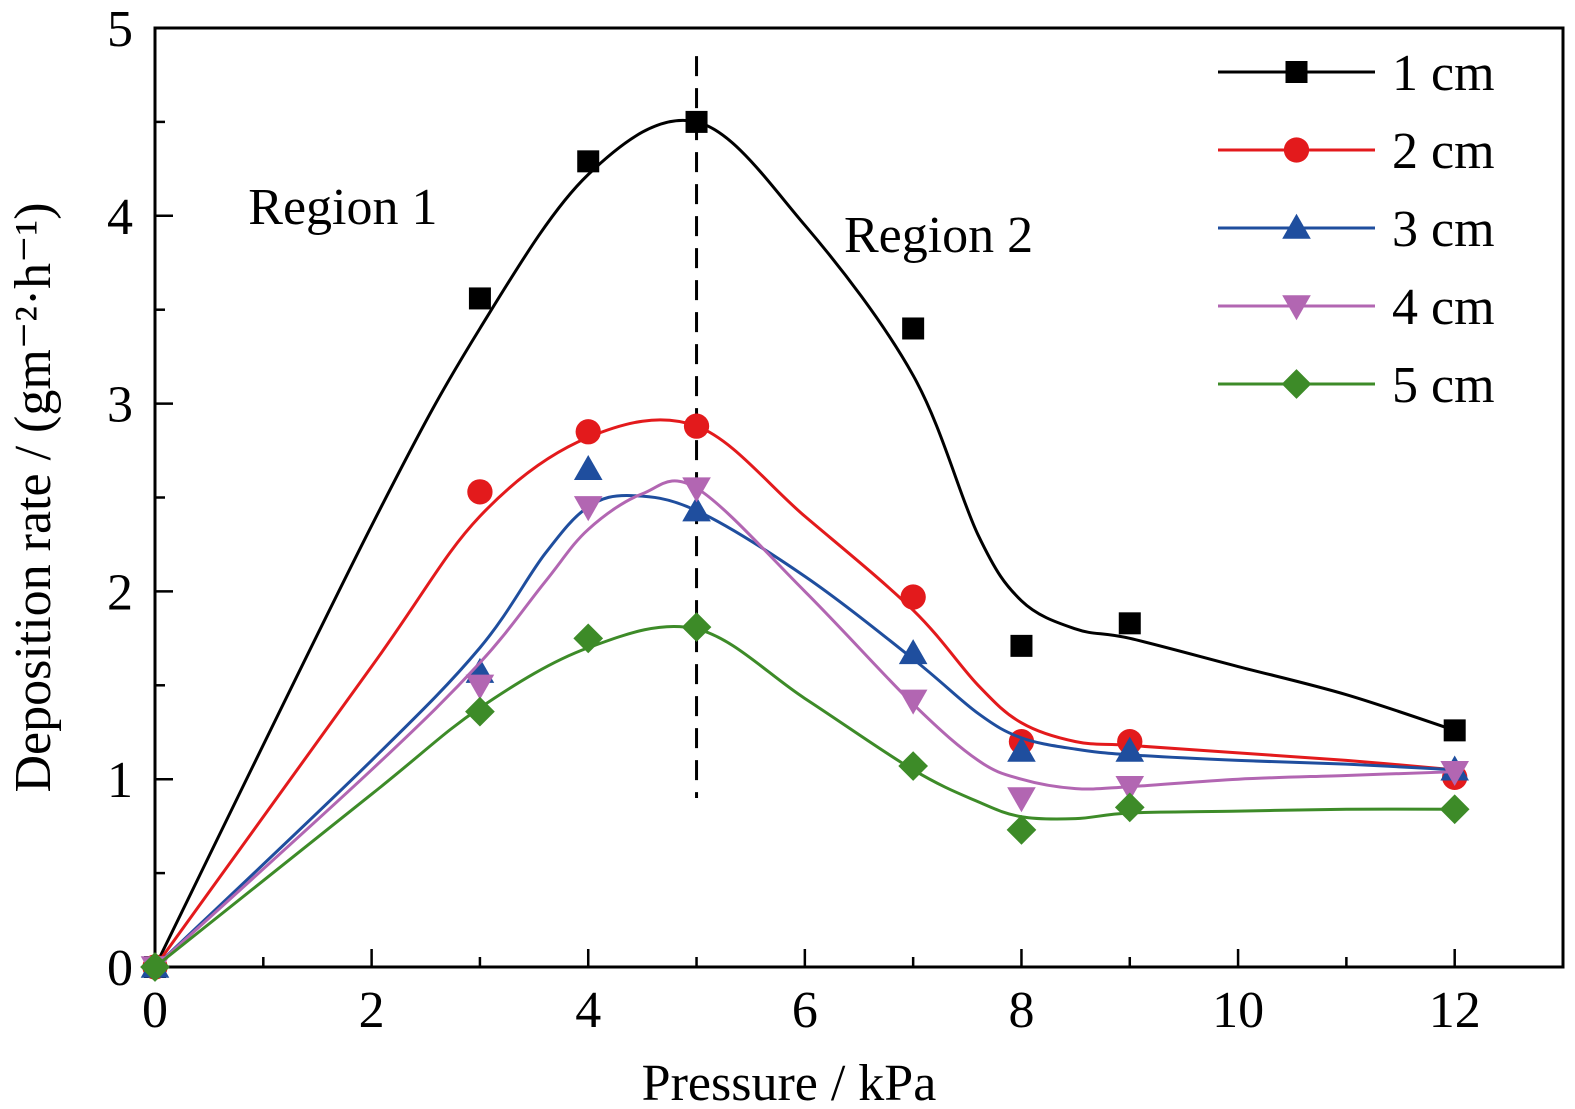 The height and width of the screenshot is (1109, 1575). What do you see at coordinates (938, 235) in the screenshot?
I see `region-label: Region 2` at bounding box center [938, 235].